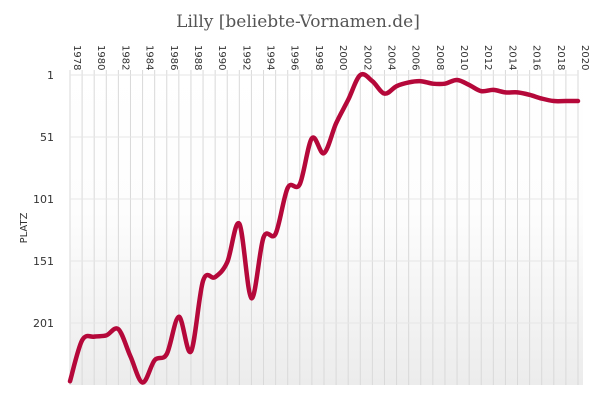 This screenshot has height=400, width=598. What do you see at coordinates (298, 22) in the screenshot?
I see `chart-title: Lilly [beliebte-Vornamen.de]` at bounding box center [298, 22].